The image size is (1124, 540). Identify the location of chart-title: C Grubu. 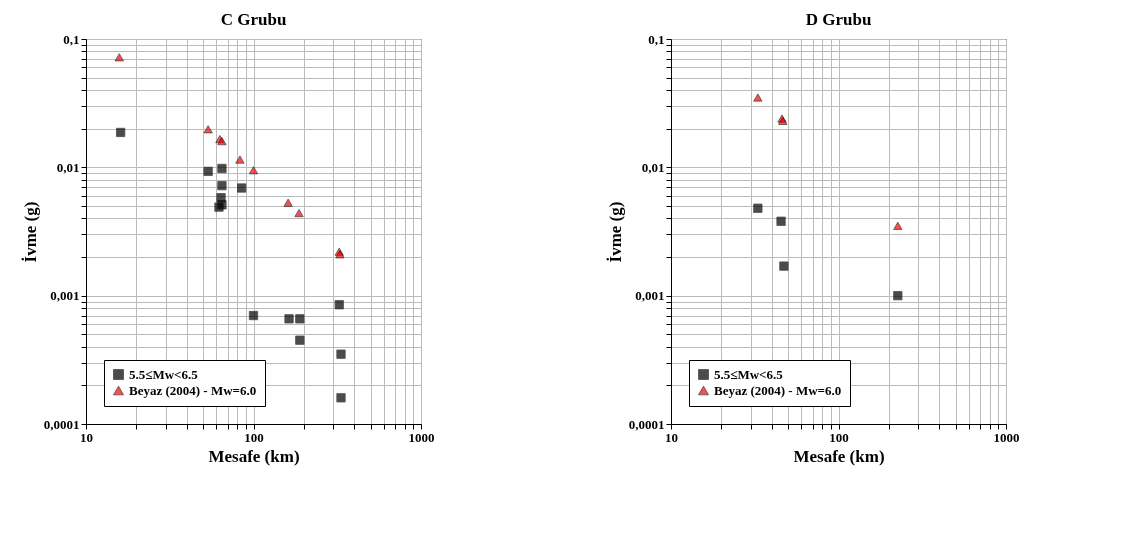
(253, 19).